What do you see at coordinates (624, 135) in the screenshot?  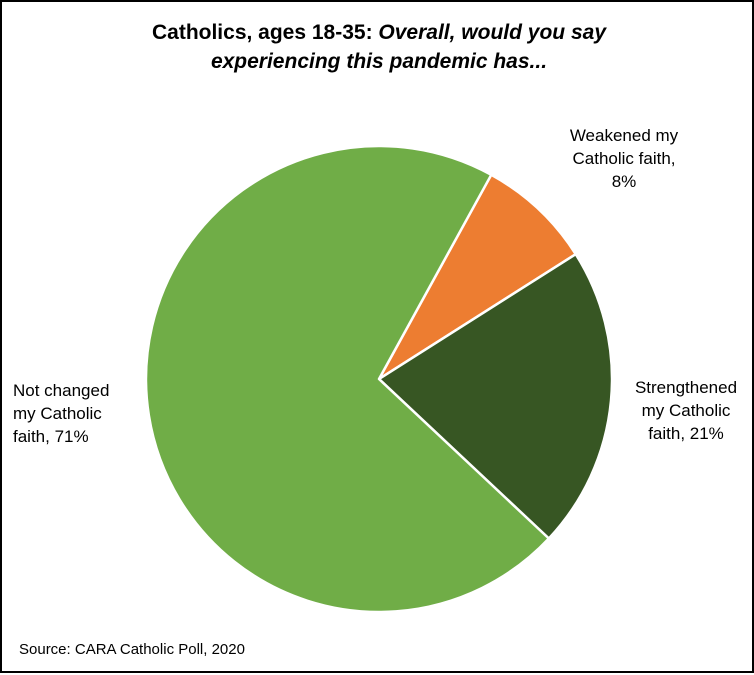 I see `slice-label-weakened-line-1: Weakened my` at bounding box center [624, 135].